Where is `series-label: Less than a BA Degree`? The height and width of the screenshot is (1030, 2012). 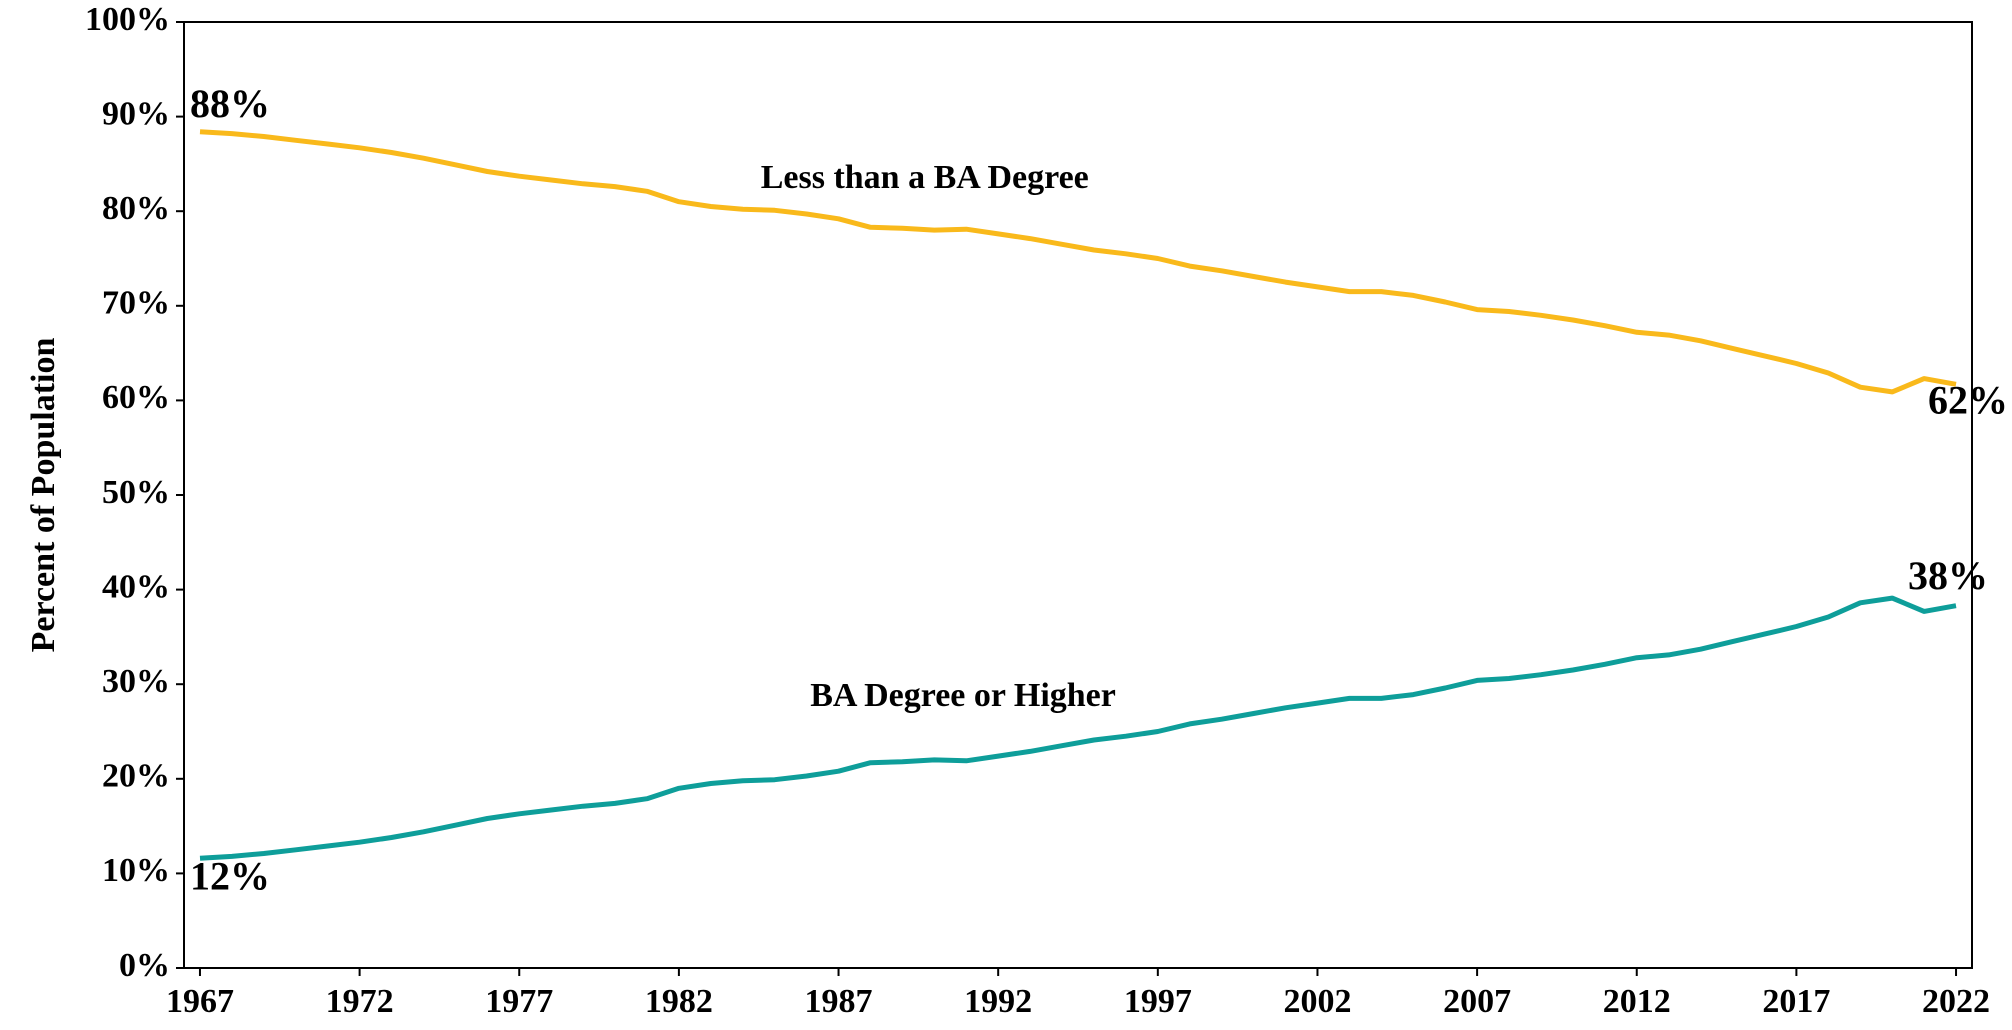 series-label: Less than a BA Degree is located at coordinates (925, 177).